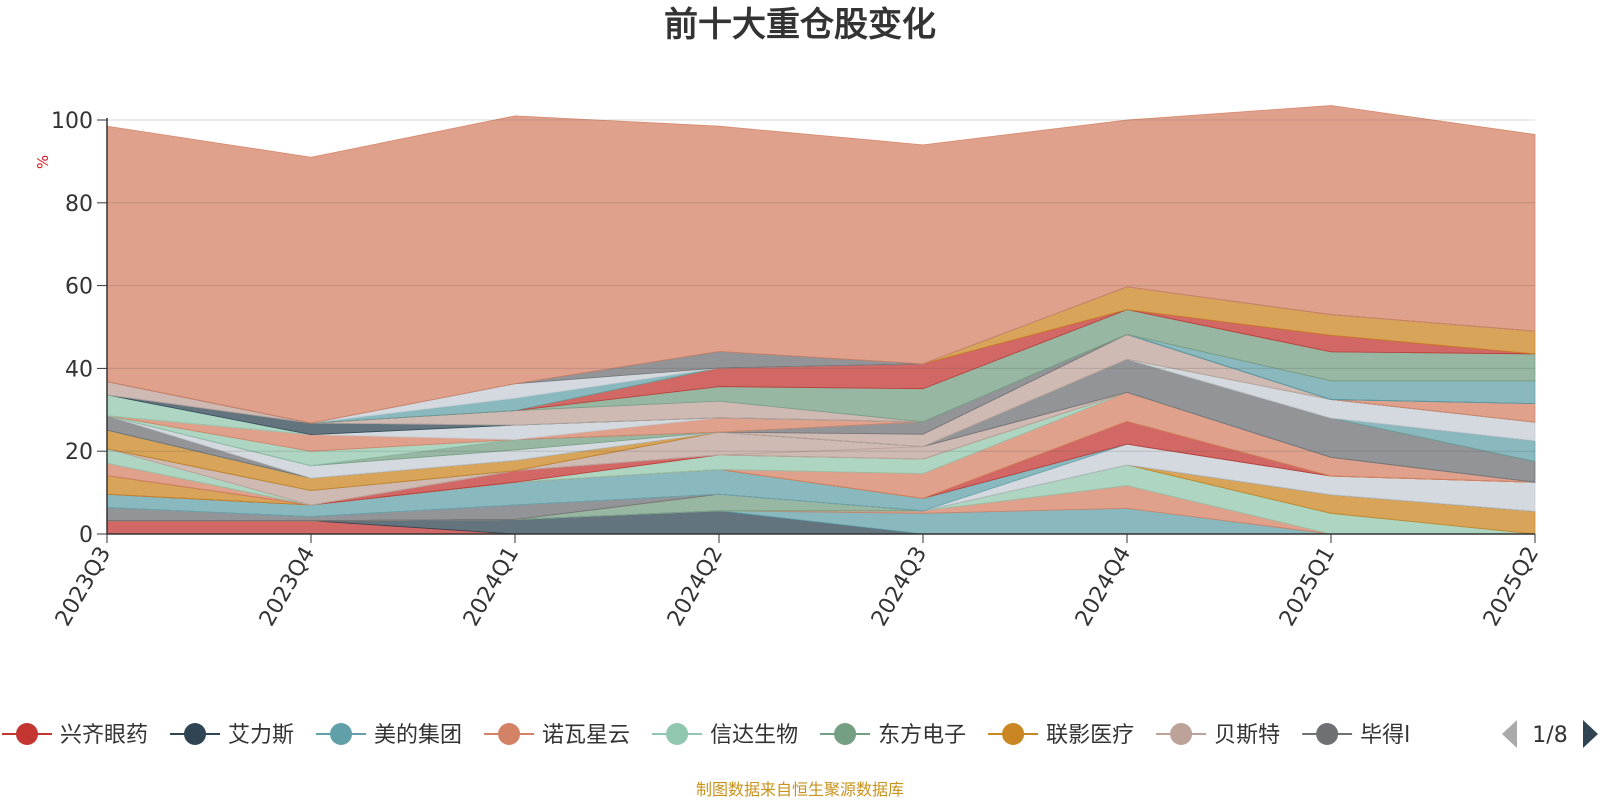 Image resolution: width=1600 pixels, height=800 pixels. What do you see at coordinates (79, 452) in the screenshot?
I see `y-tick-label: 20` at bounding box center [79, 452].